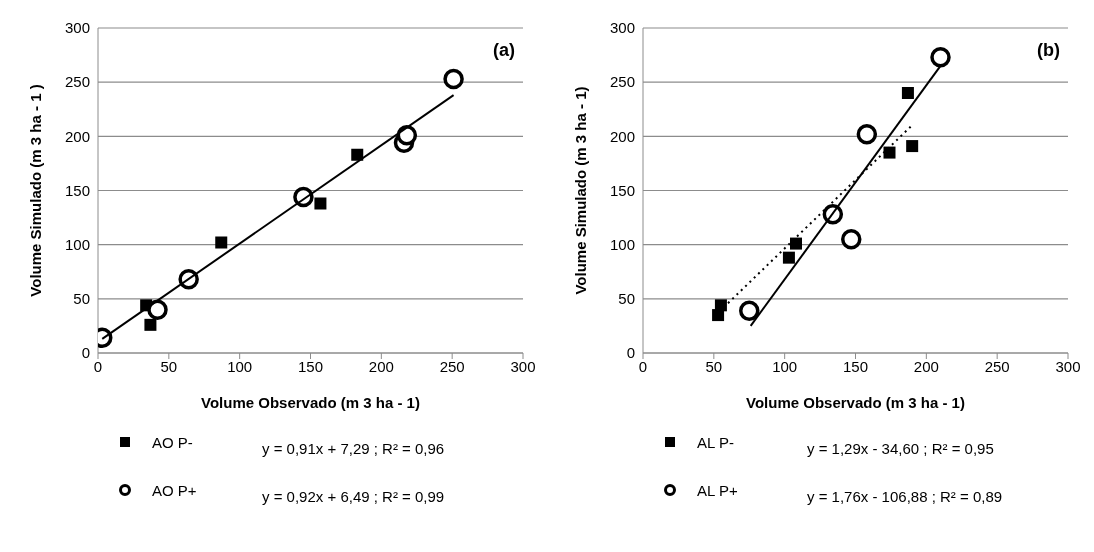 The image size is (1094, 552). I want to click on text: y = 1,29x - 34,60 ; R² = 0,95, so click(900, 448).